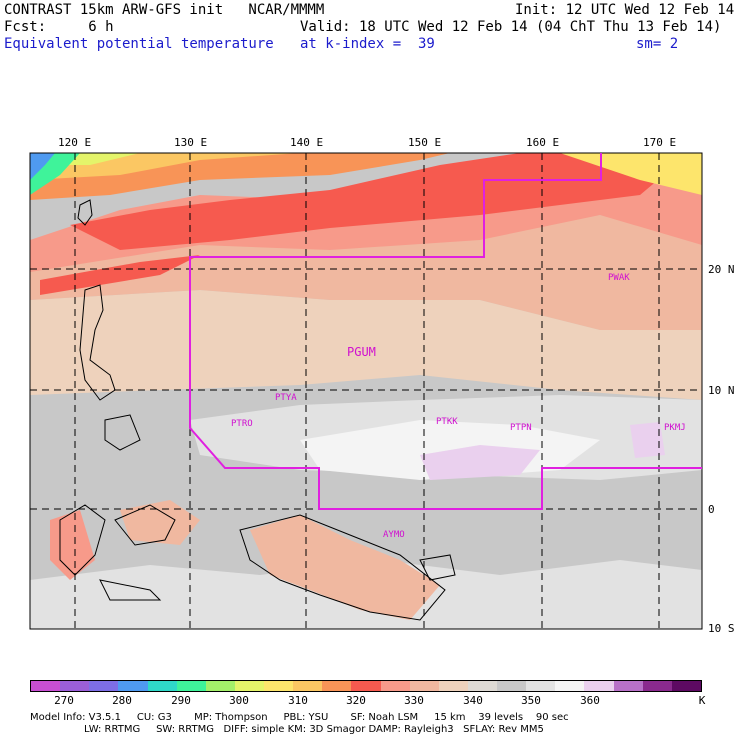 The image size is (740, 740). What do you see at coordinates (59, 27) in the screenshot?
I see `forecast-hour: Fcst: 6 h` at bounding box center [59, 27].